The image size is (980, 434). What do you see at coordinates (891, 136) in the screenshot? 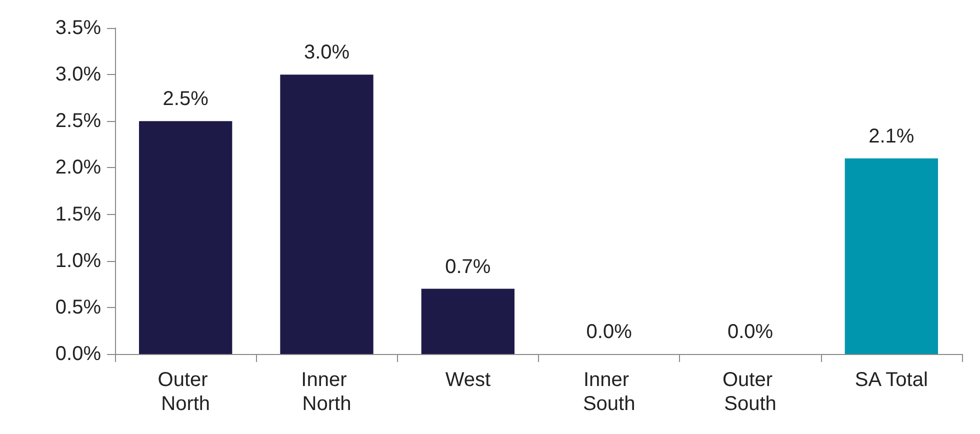
I see `data-label: 2.1%` at bounding box center [891, 136].